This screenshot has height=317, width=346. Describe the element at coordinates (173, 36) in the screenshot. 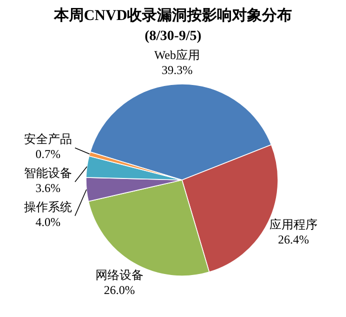

I see `subtitle: (8/30-9/5)` at that location.